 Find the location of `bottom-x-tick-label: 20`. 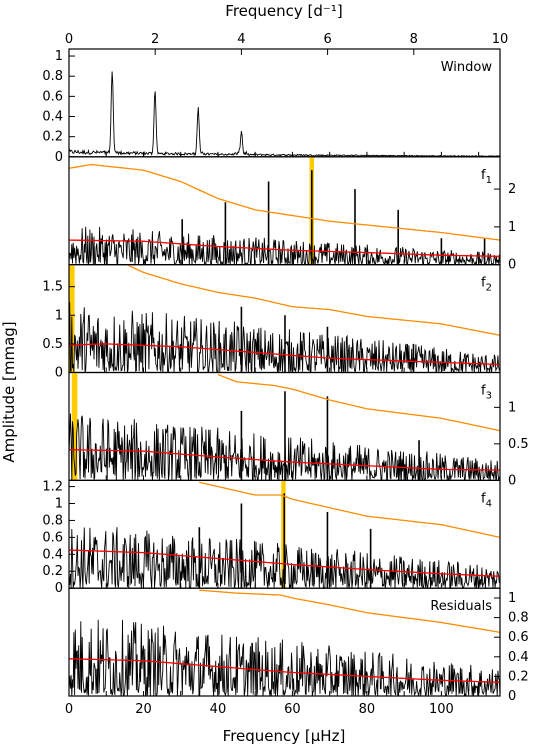

bottom-x-tick-label: 20 is located at coordinates (143, 709).